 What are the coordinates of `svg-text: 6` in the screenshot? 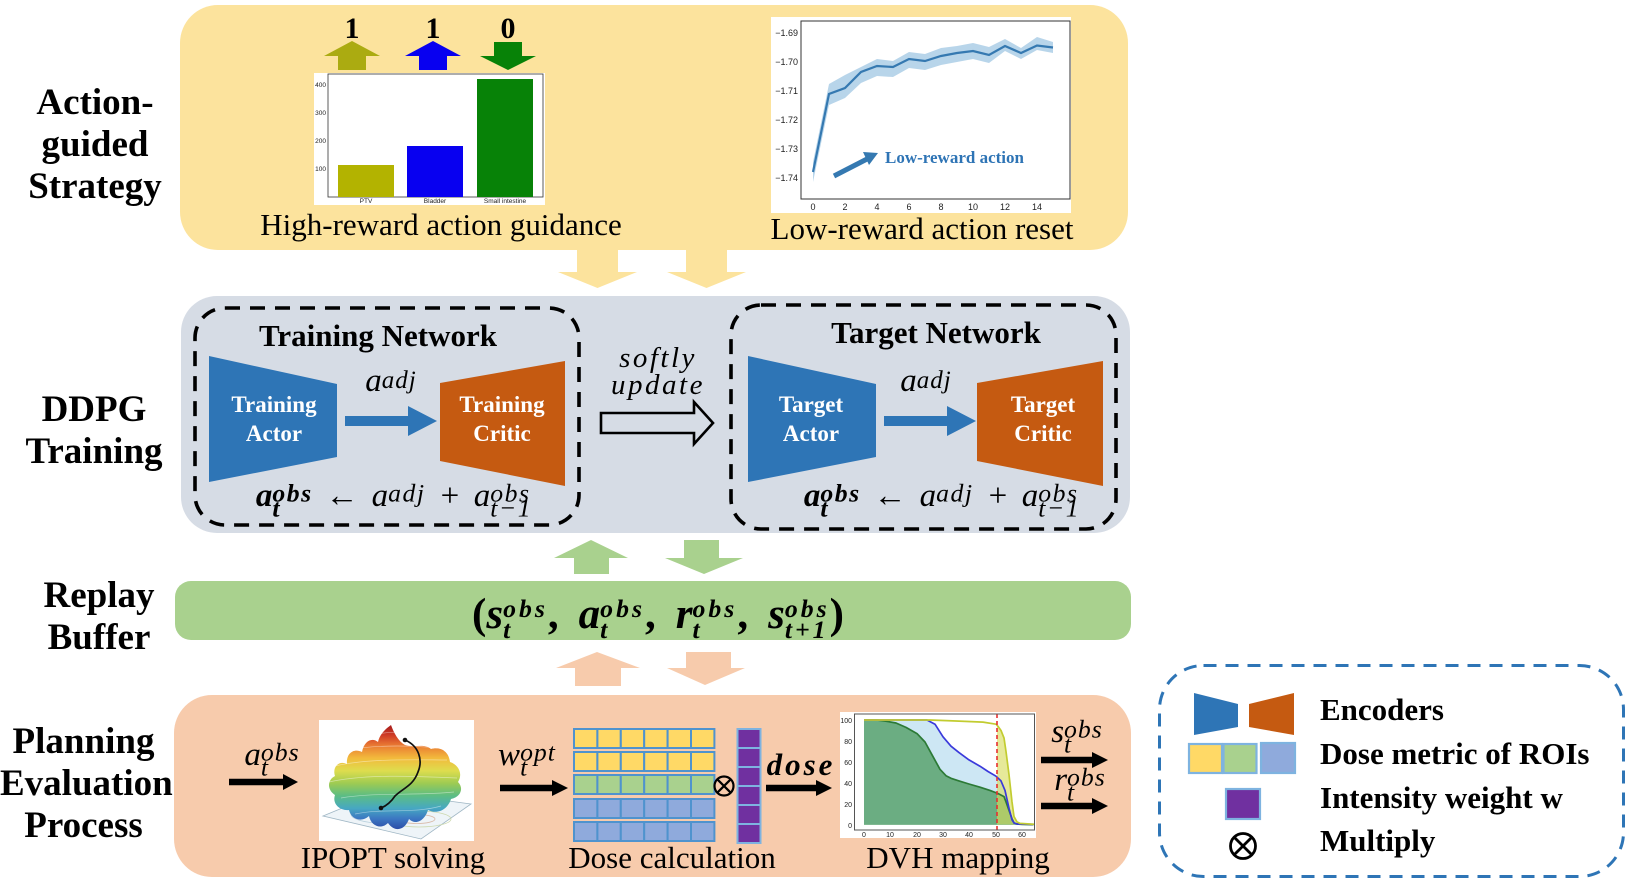 It's located at (908, 207).